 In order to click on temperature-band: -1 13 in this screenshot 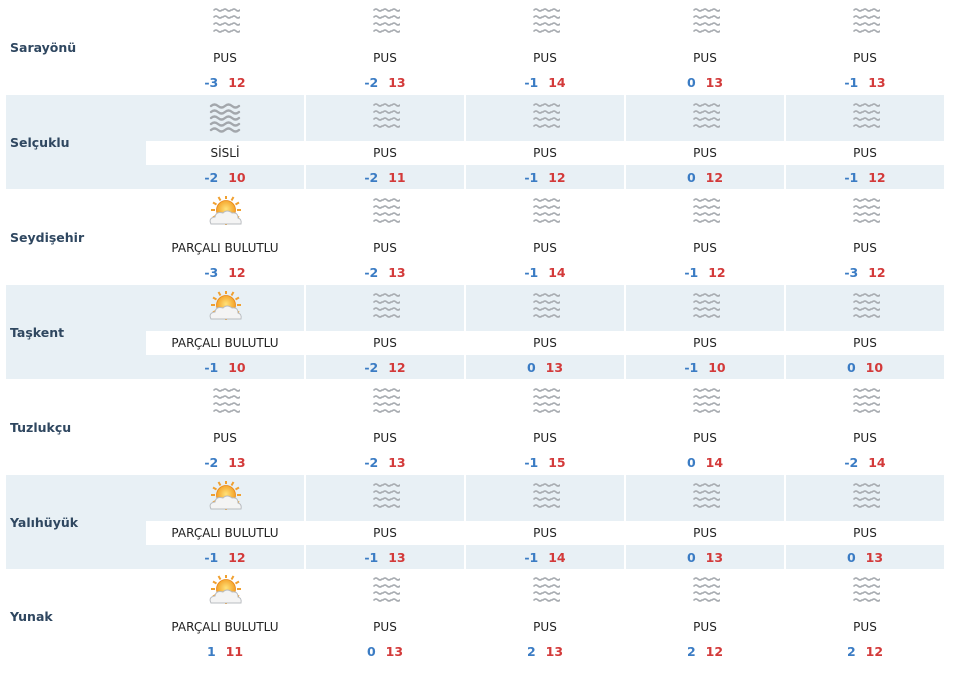, I will do `click(385, 557)`.